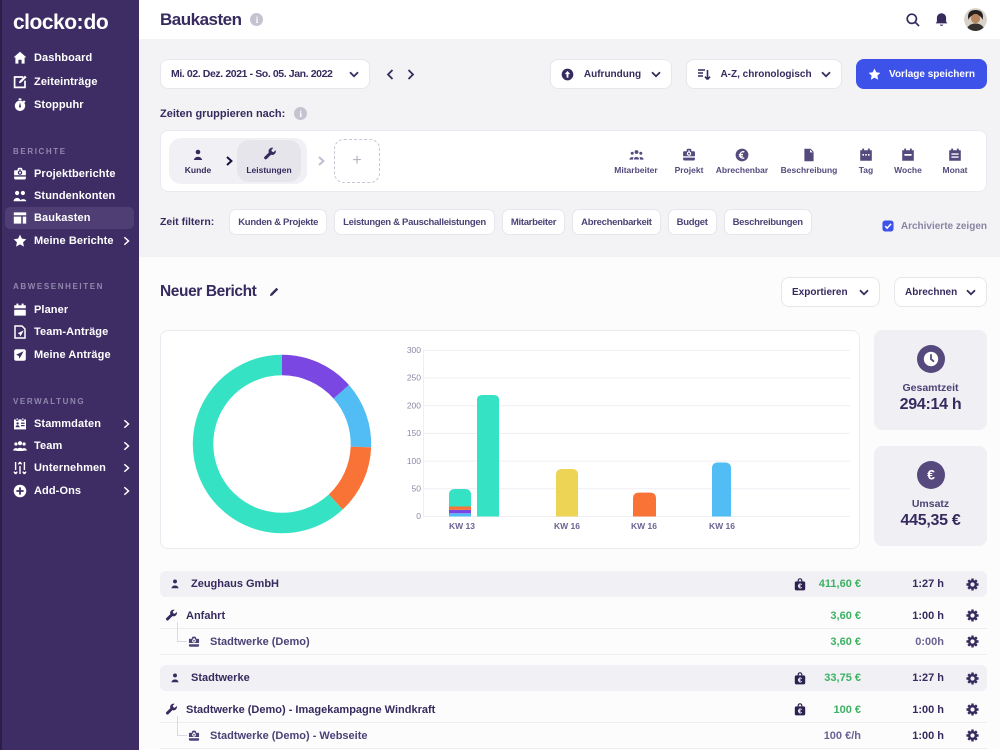 This screenshot has width=1000, height=750. What do you see at coordinates (417, 489) in the screenshot?
I see `svg-text: 50` at bounding box center [417, 489].